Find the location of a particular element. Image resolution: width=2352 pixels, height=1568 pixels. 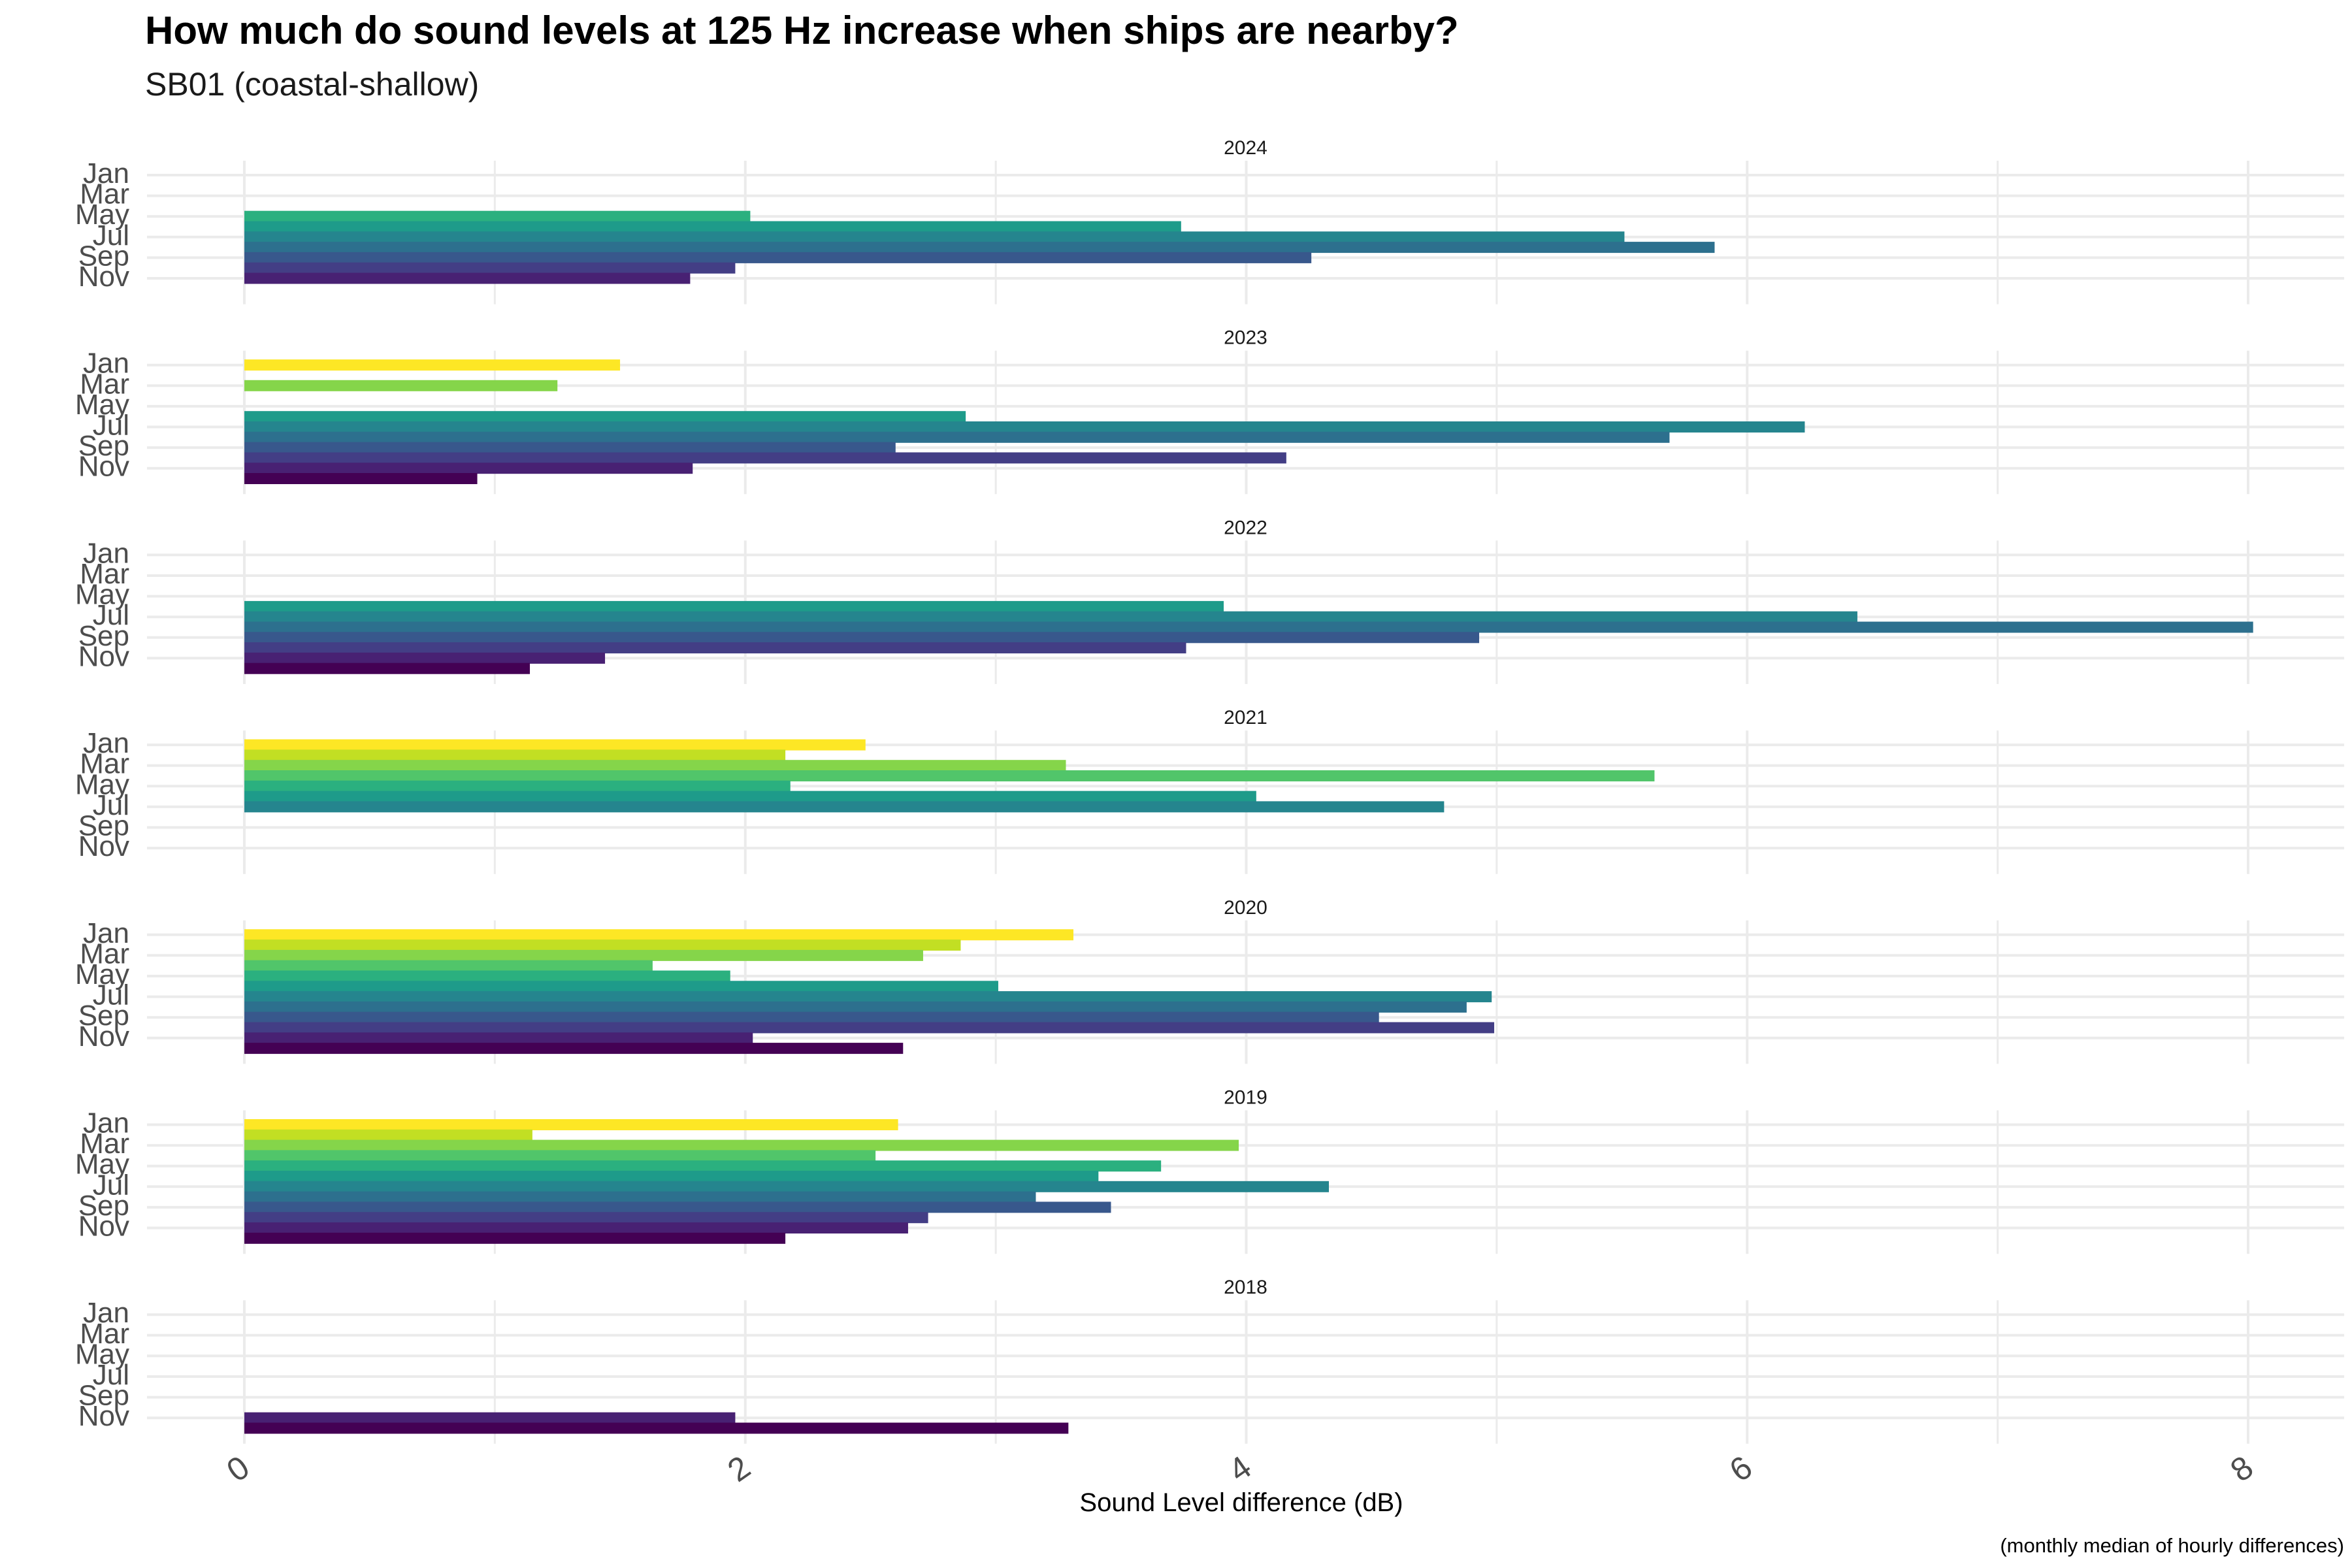

bar-2021-Mar is located at coordinates (655, 766).